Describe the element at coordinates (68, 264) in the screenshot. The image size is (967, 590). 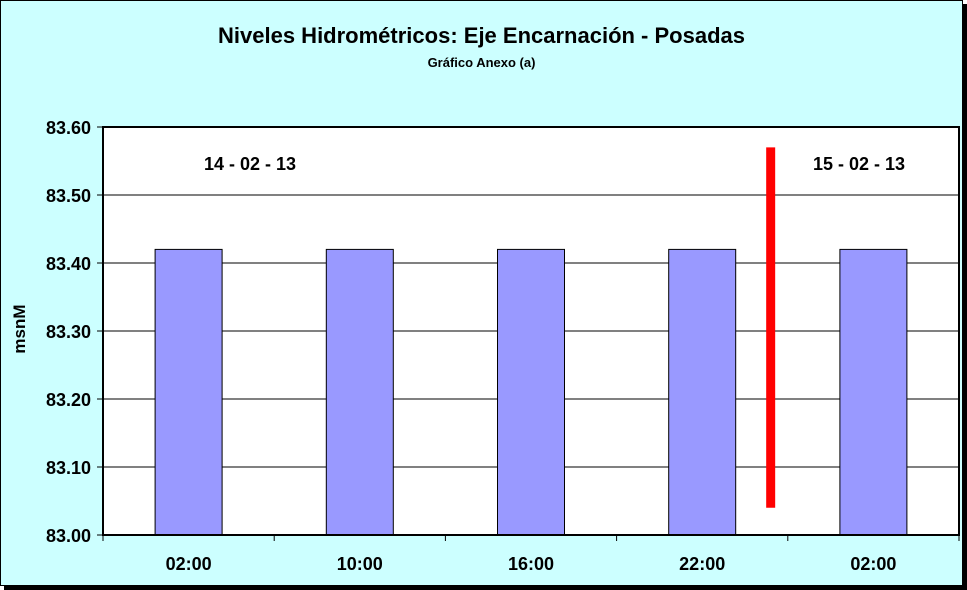
I see `y-tick-label: 83.40` at that location.